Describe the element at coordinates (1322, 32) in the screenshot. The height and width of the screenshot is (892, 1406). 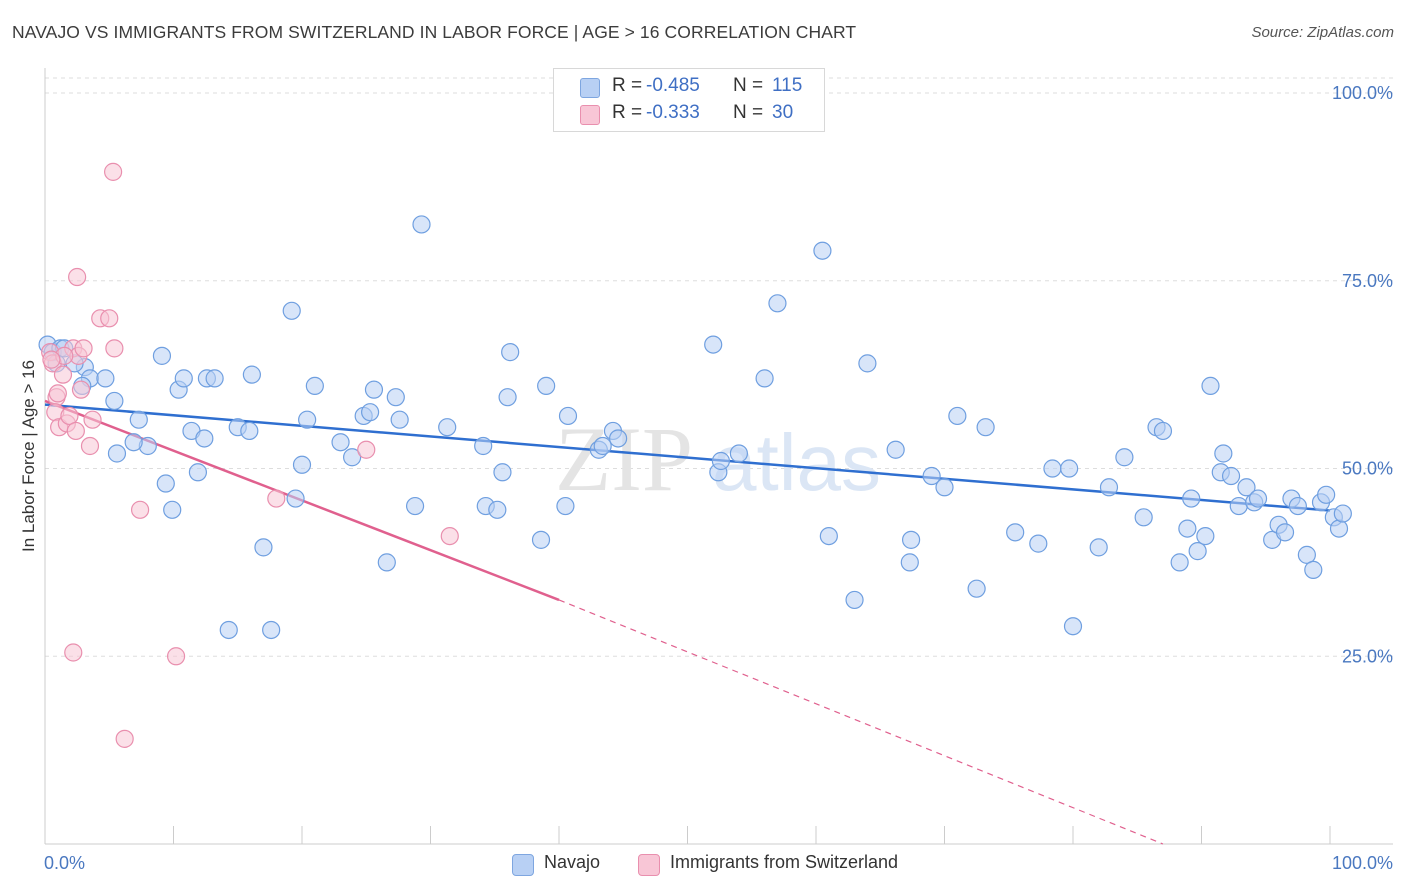
I see `chart-source: Source: ZipAtlas.com` at that location.